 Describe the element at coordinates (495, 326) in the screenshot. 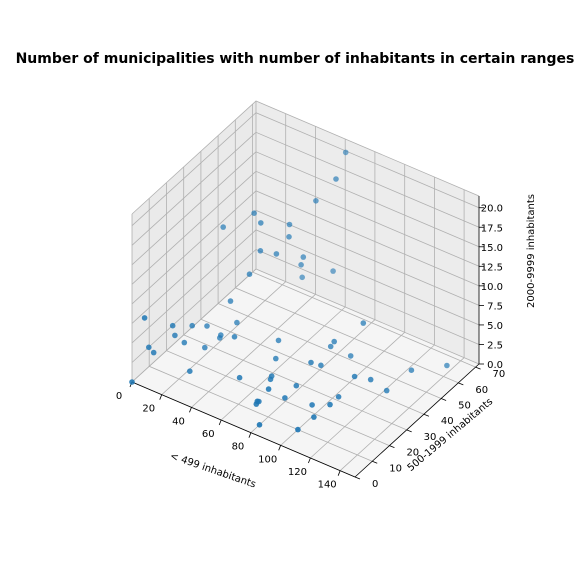

I see `z-tick-label: 5.0` at that location.